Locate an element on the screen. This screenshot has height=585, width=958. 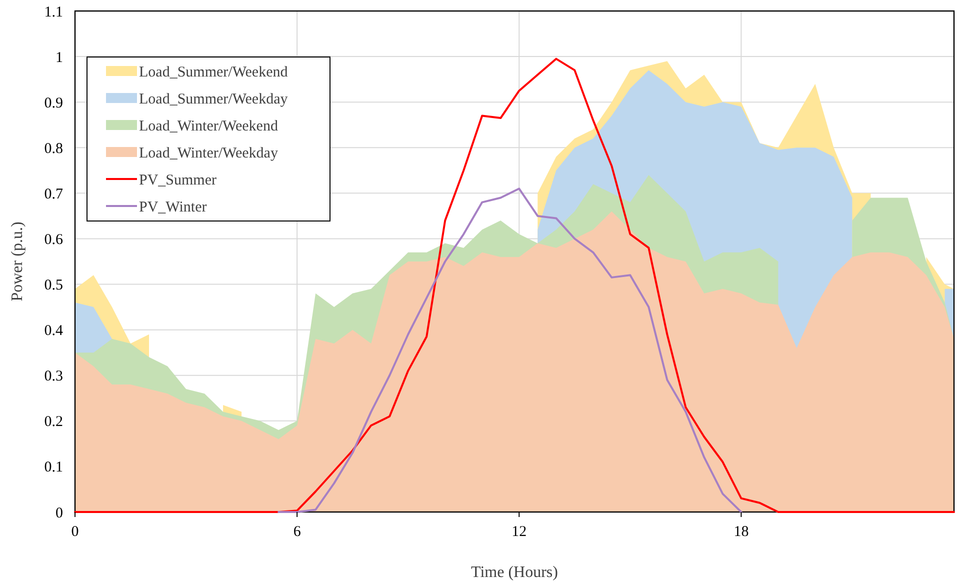
y-tick-label: 0.7 is located at coordinates (54, 194).